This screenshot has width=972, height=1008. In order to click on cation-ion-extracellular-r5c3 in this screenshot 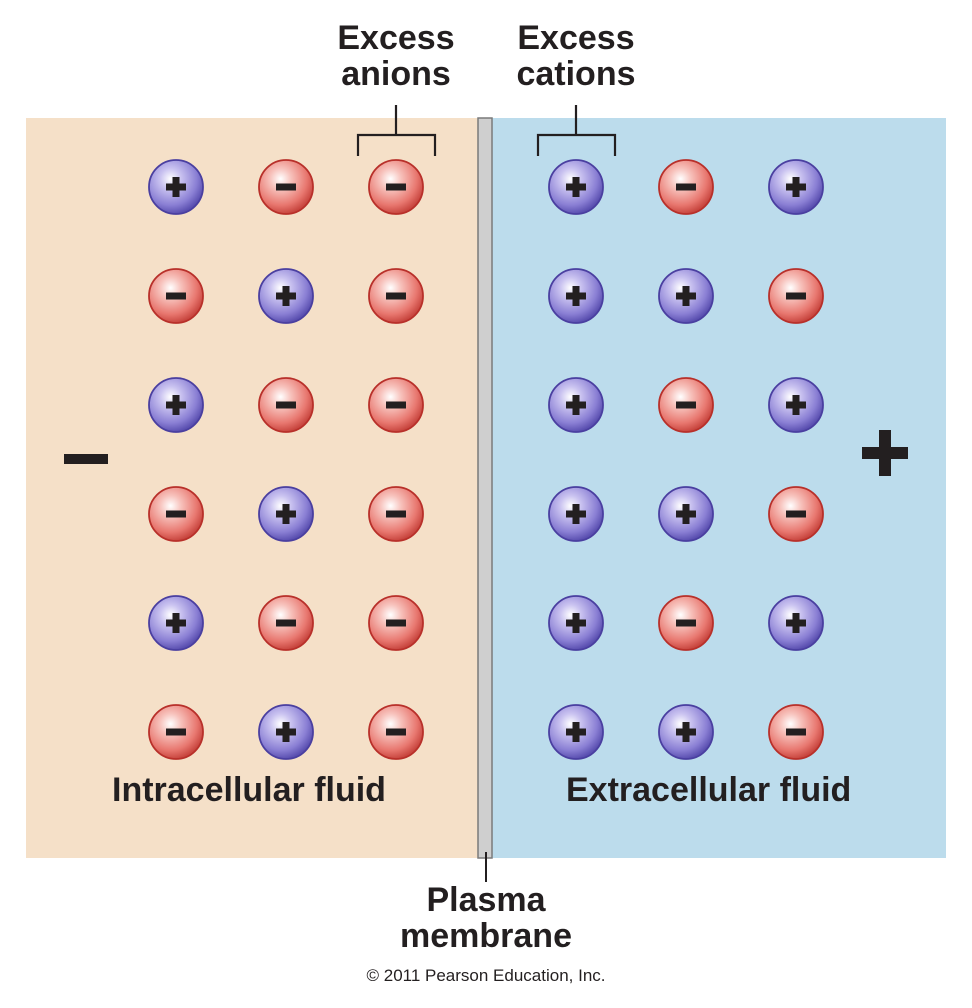, I will do `click(796, 623)`.